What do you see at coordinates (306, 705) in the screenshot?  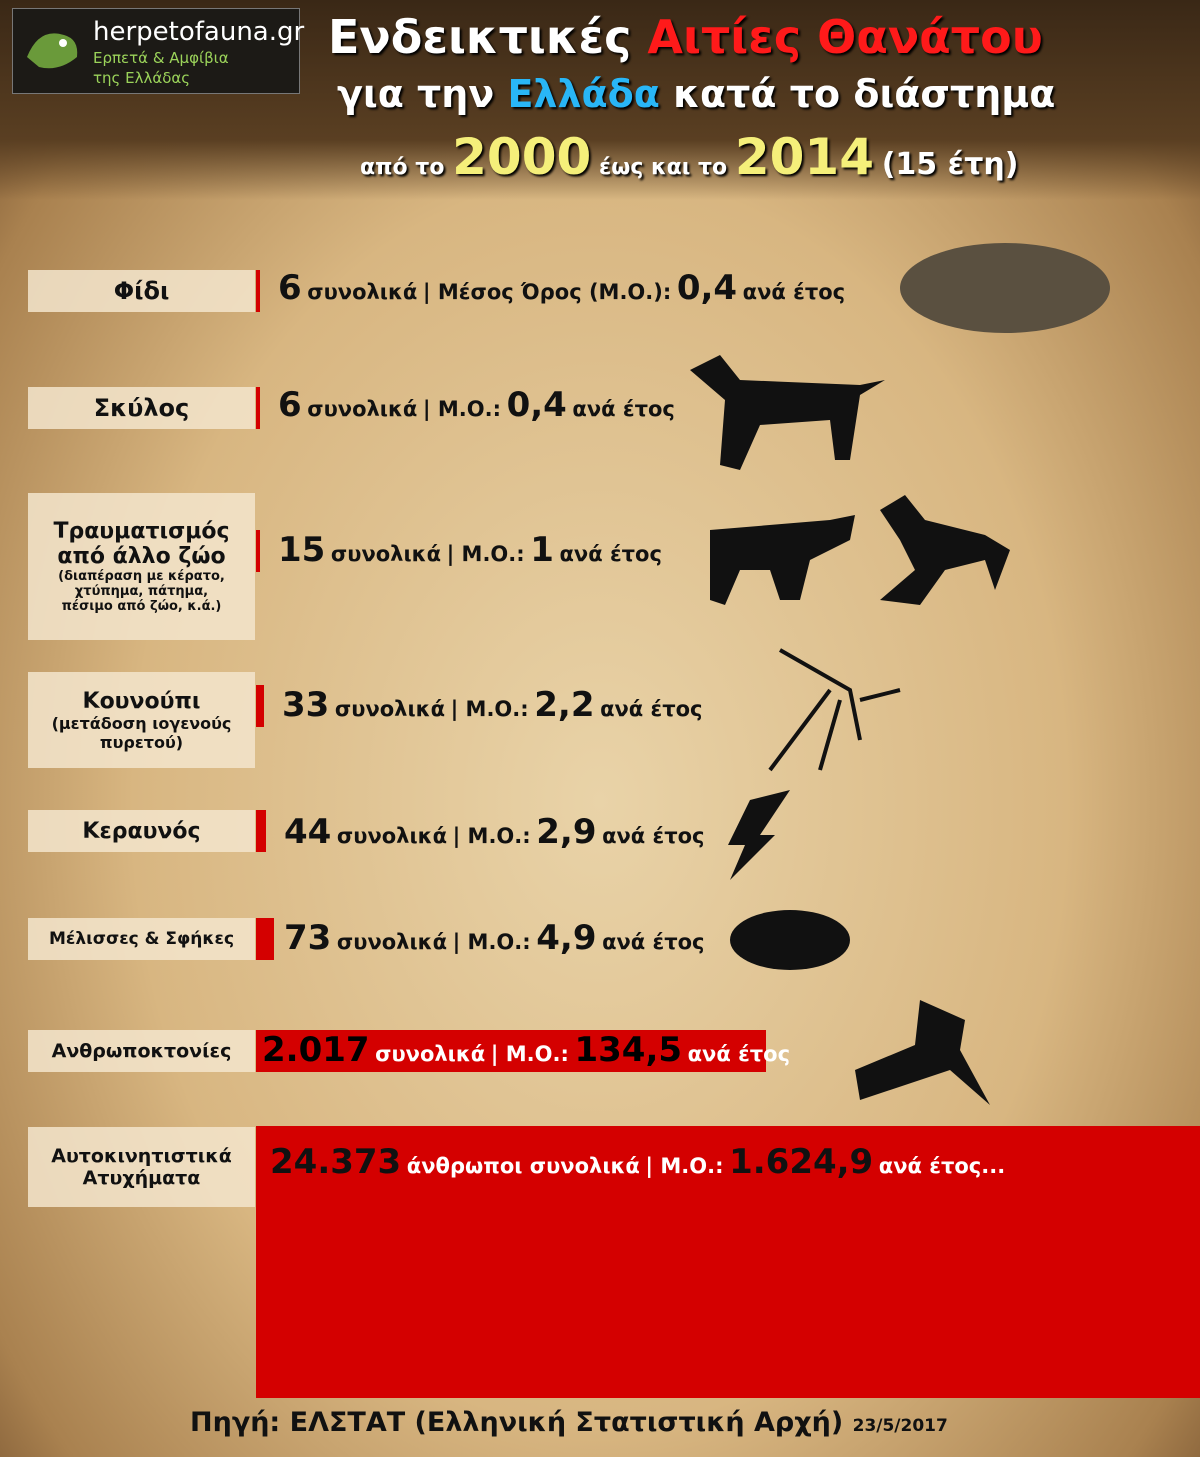 I see `total: 33` at bounding box center [306, 705].